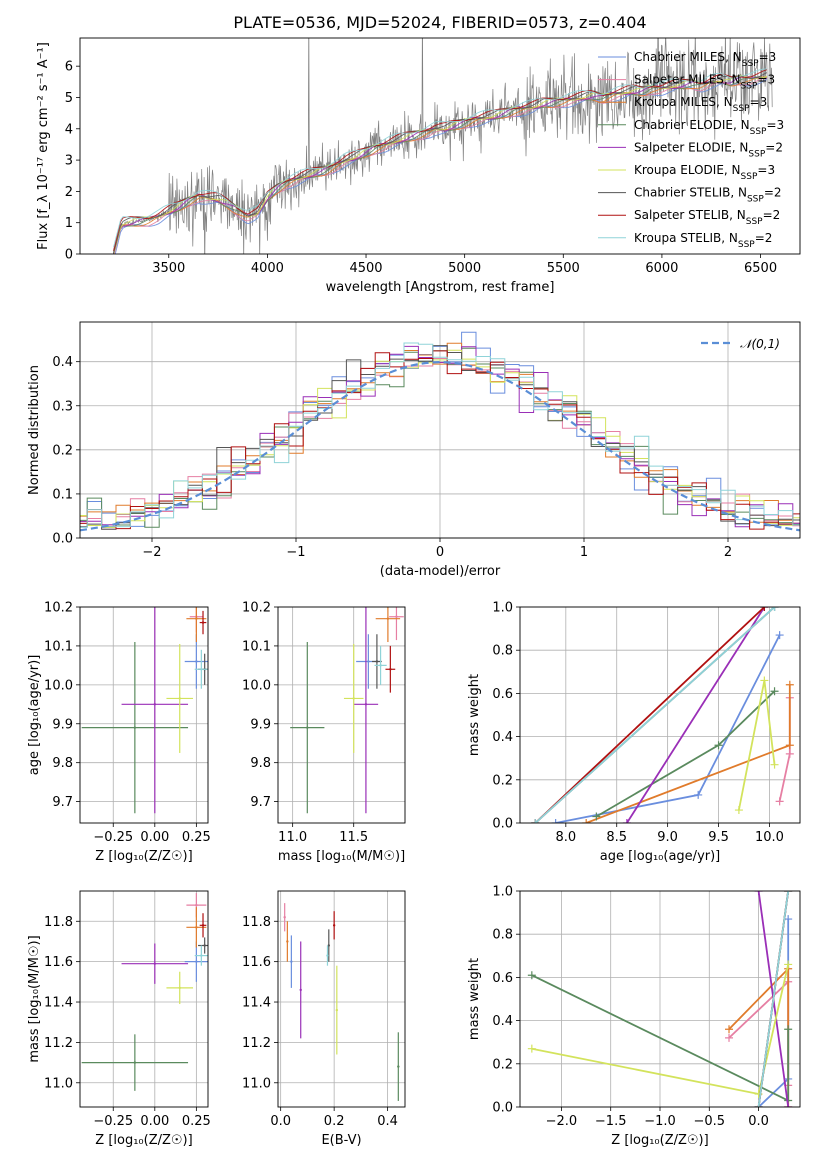 The height and width of the screenshot is (1170, 819). I want to click on x-tick-label: 6000, so click(661, 268).